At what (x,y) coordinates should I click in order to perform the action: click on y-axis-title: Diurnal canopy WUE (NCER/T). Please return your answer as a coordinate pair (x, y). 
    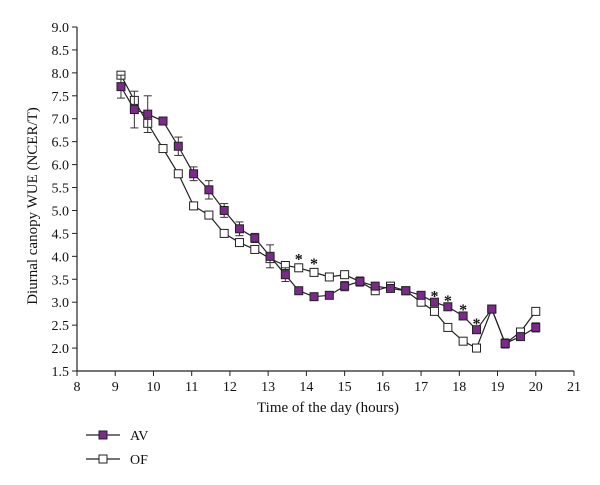
    Looking at the image, I should click on (33, 206).